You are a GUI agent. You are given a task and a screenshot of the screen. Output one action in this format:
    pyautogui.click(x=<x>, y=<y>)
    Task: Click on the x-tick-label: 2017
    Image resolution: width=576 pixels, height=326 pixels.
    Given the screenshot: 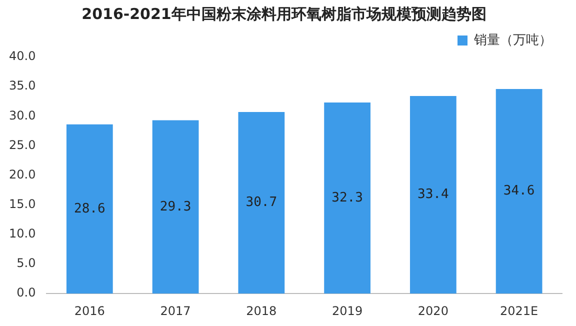 What is the action you would take?
    pyautogui.click(x=175, y=311)
    